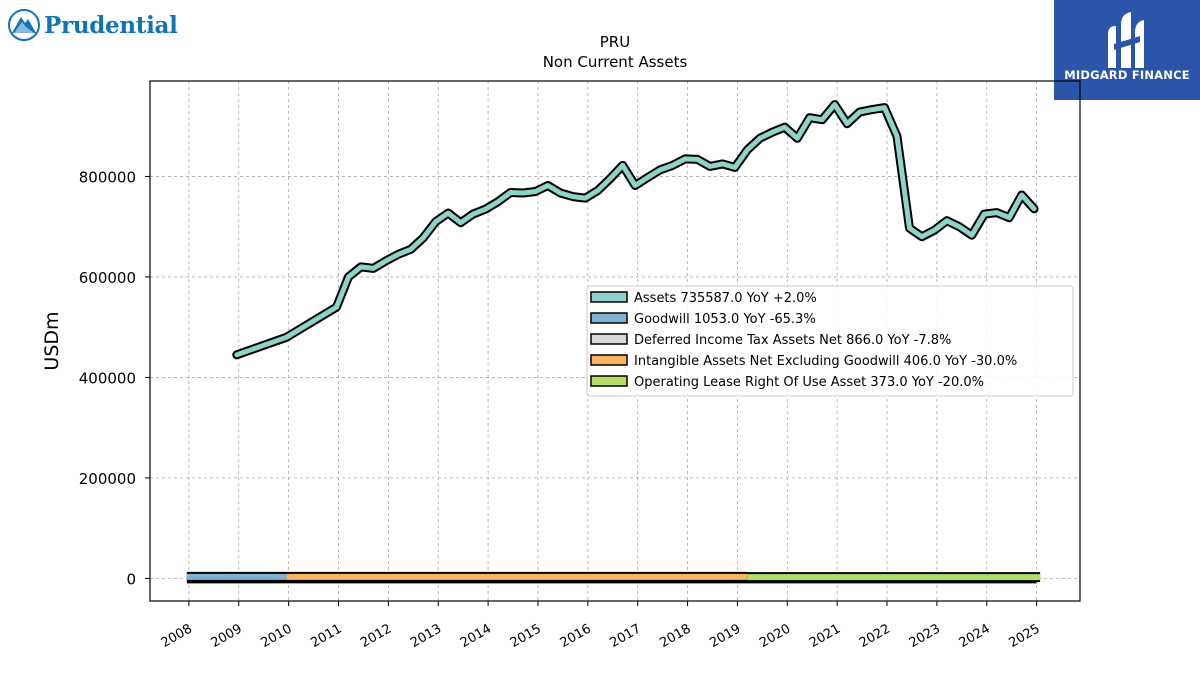 The width and height of the screenshot is (1200, 675). I want to click on x-tick-label: 2017, so click(626, 636).